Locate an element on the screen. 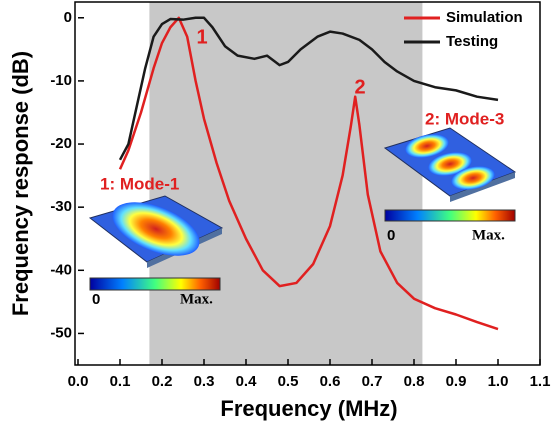  y-axis-label: Frequency response (dB) is located at coordinates (20, 183).